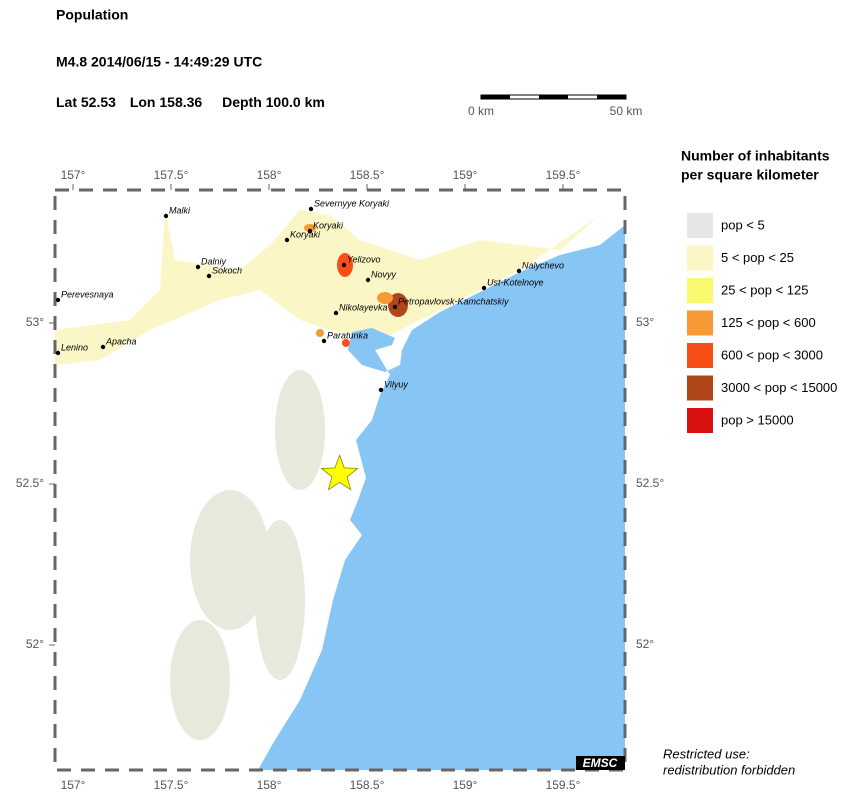 The width and height of the screenshot is (853, 808). I want to click on lat: 52.53, so click(98, 102).